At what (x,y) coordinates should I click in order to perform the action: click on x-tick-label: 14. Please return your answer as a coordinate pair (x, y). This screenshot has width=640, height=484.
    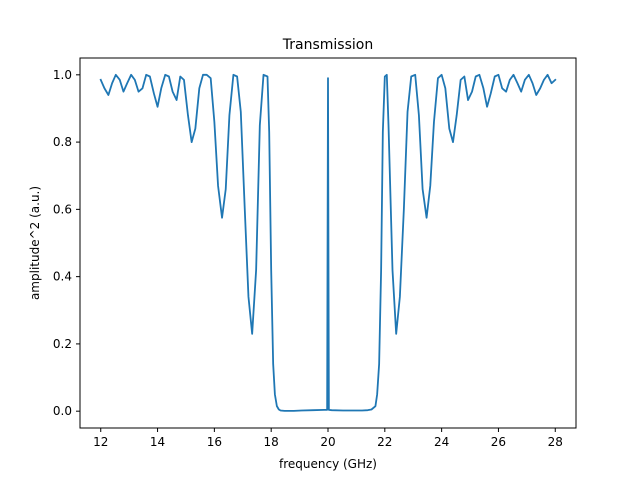
    Looking at the image, I should click on (157, 442).